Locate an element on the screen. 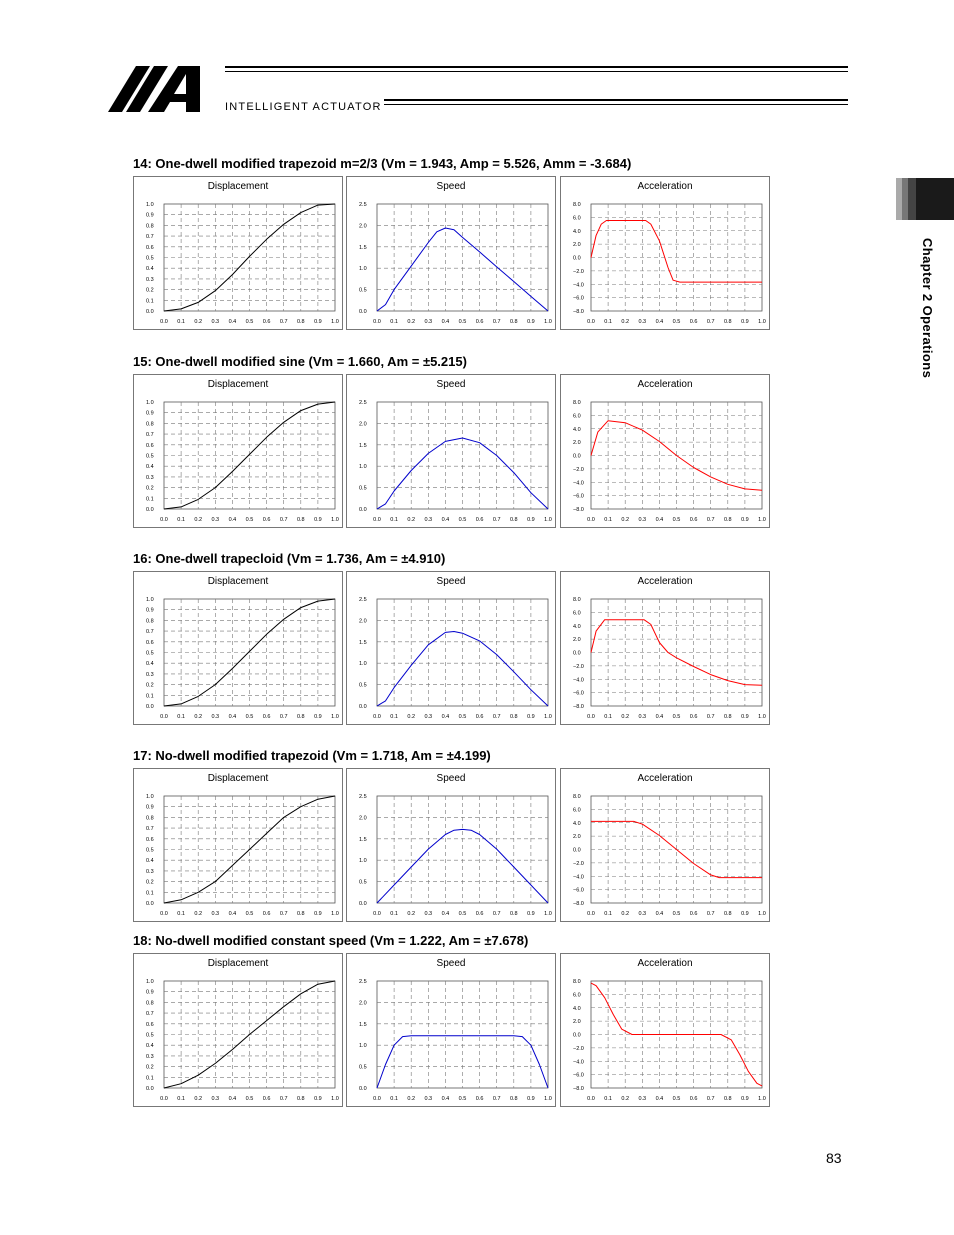 This screenshot has width=954, height=1235. y-tick-label: 4.0 is located at coordinates (577, 430).